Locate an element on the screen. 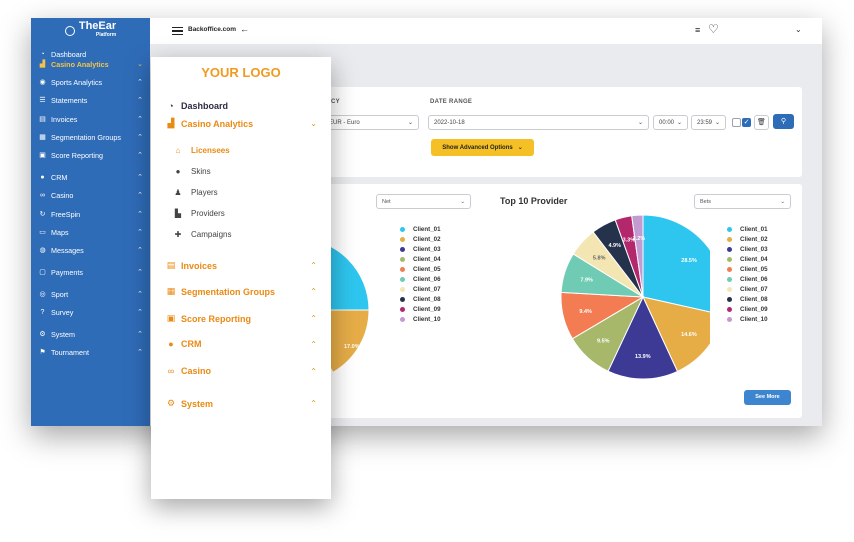  checkbox-checked: ✓ is located at coordinates (746, 122).